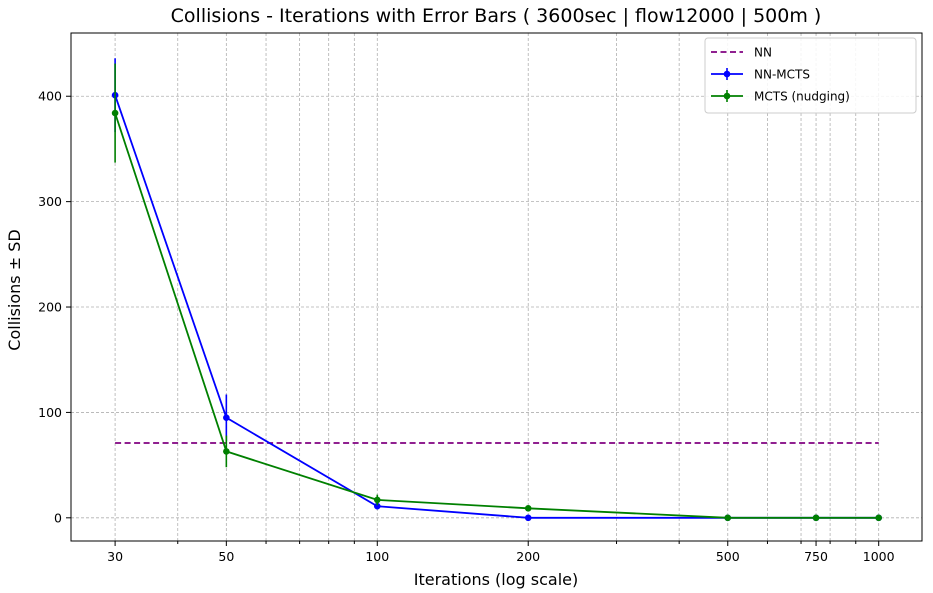 This screenshot has width=933, height=593. Describe the element at coordinates (816, 556) in the screenshot. I see `x-tick-label: 750` at that location.